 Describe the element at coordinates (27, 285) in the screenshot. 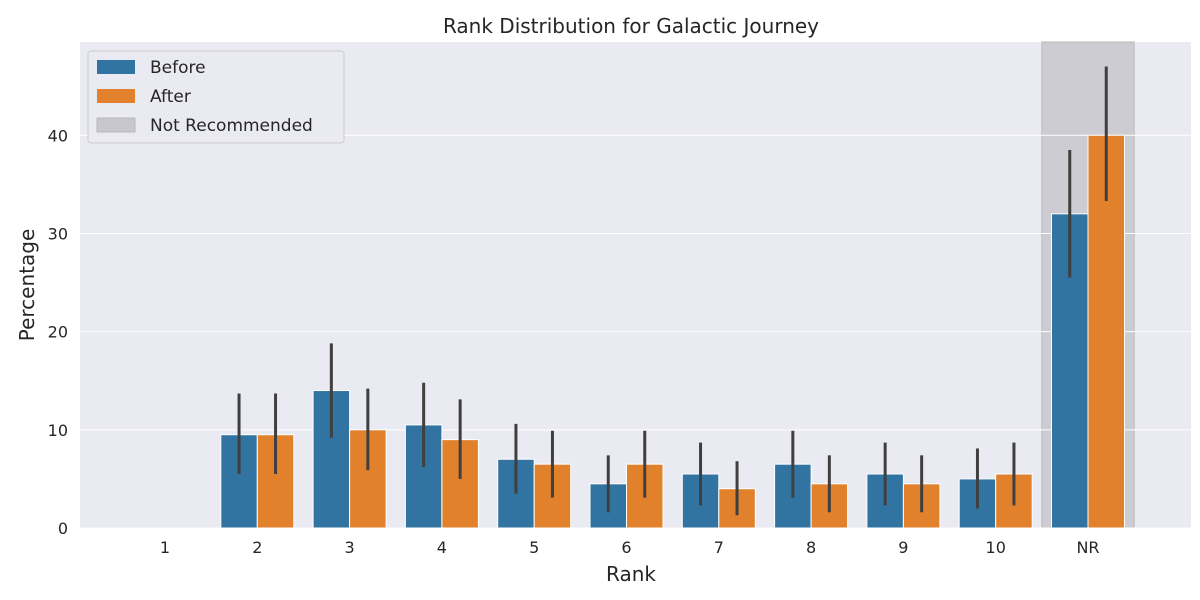

I see `y-axis-title: Percentage` at that location.